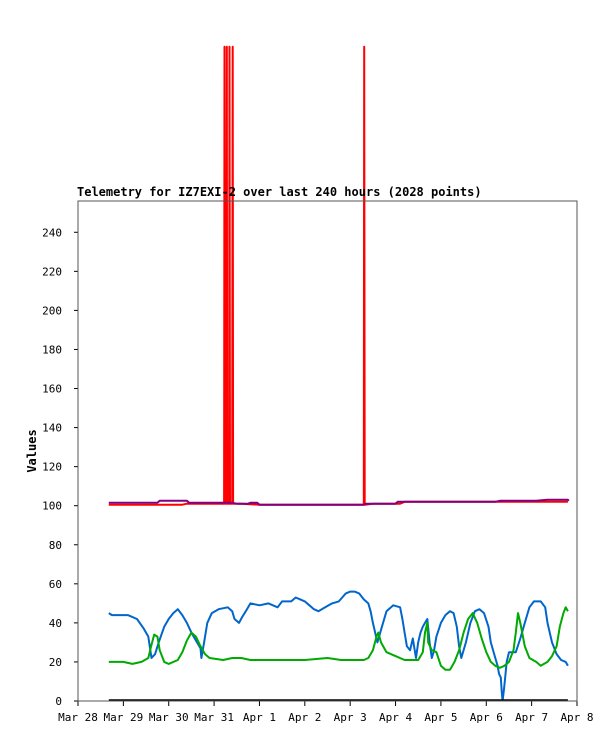 The image size is (615, 741). Describe the element at coordinates (440, 717) in the screenshot. I see `x-tick-label: Apr 5` at that location.